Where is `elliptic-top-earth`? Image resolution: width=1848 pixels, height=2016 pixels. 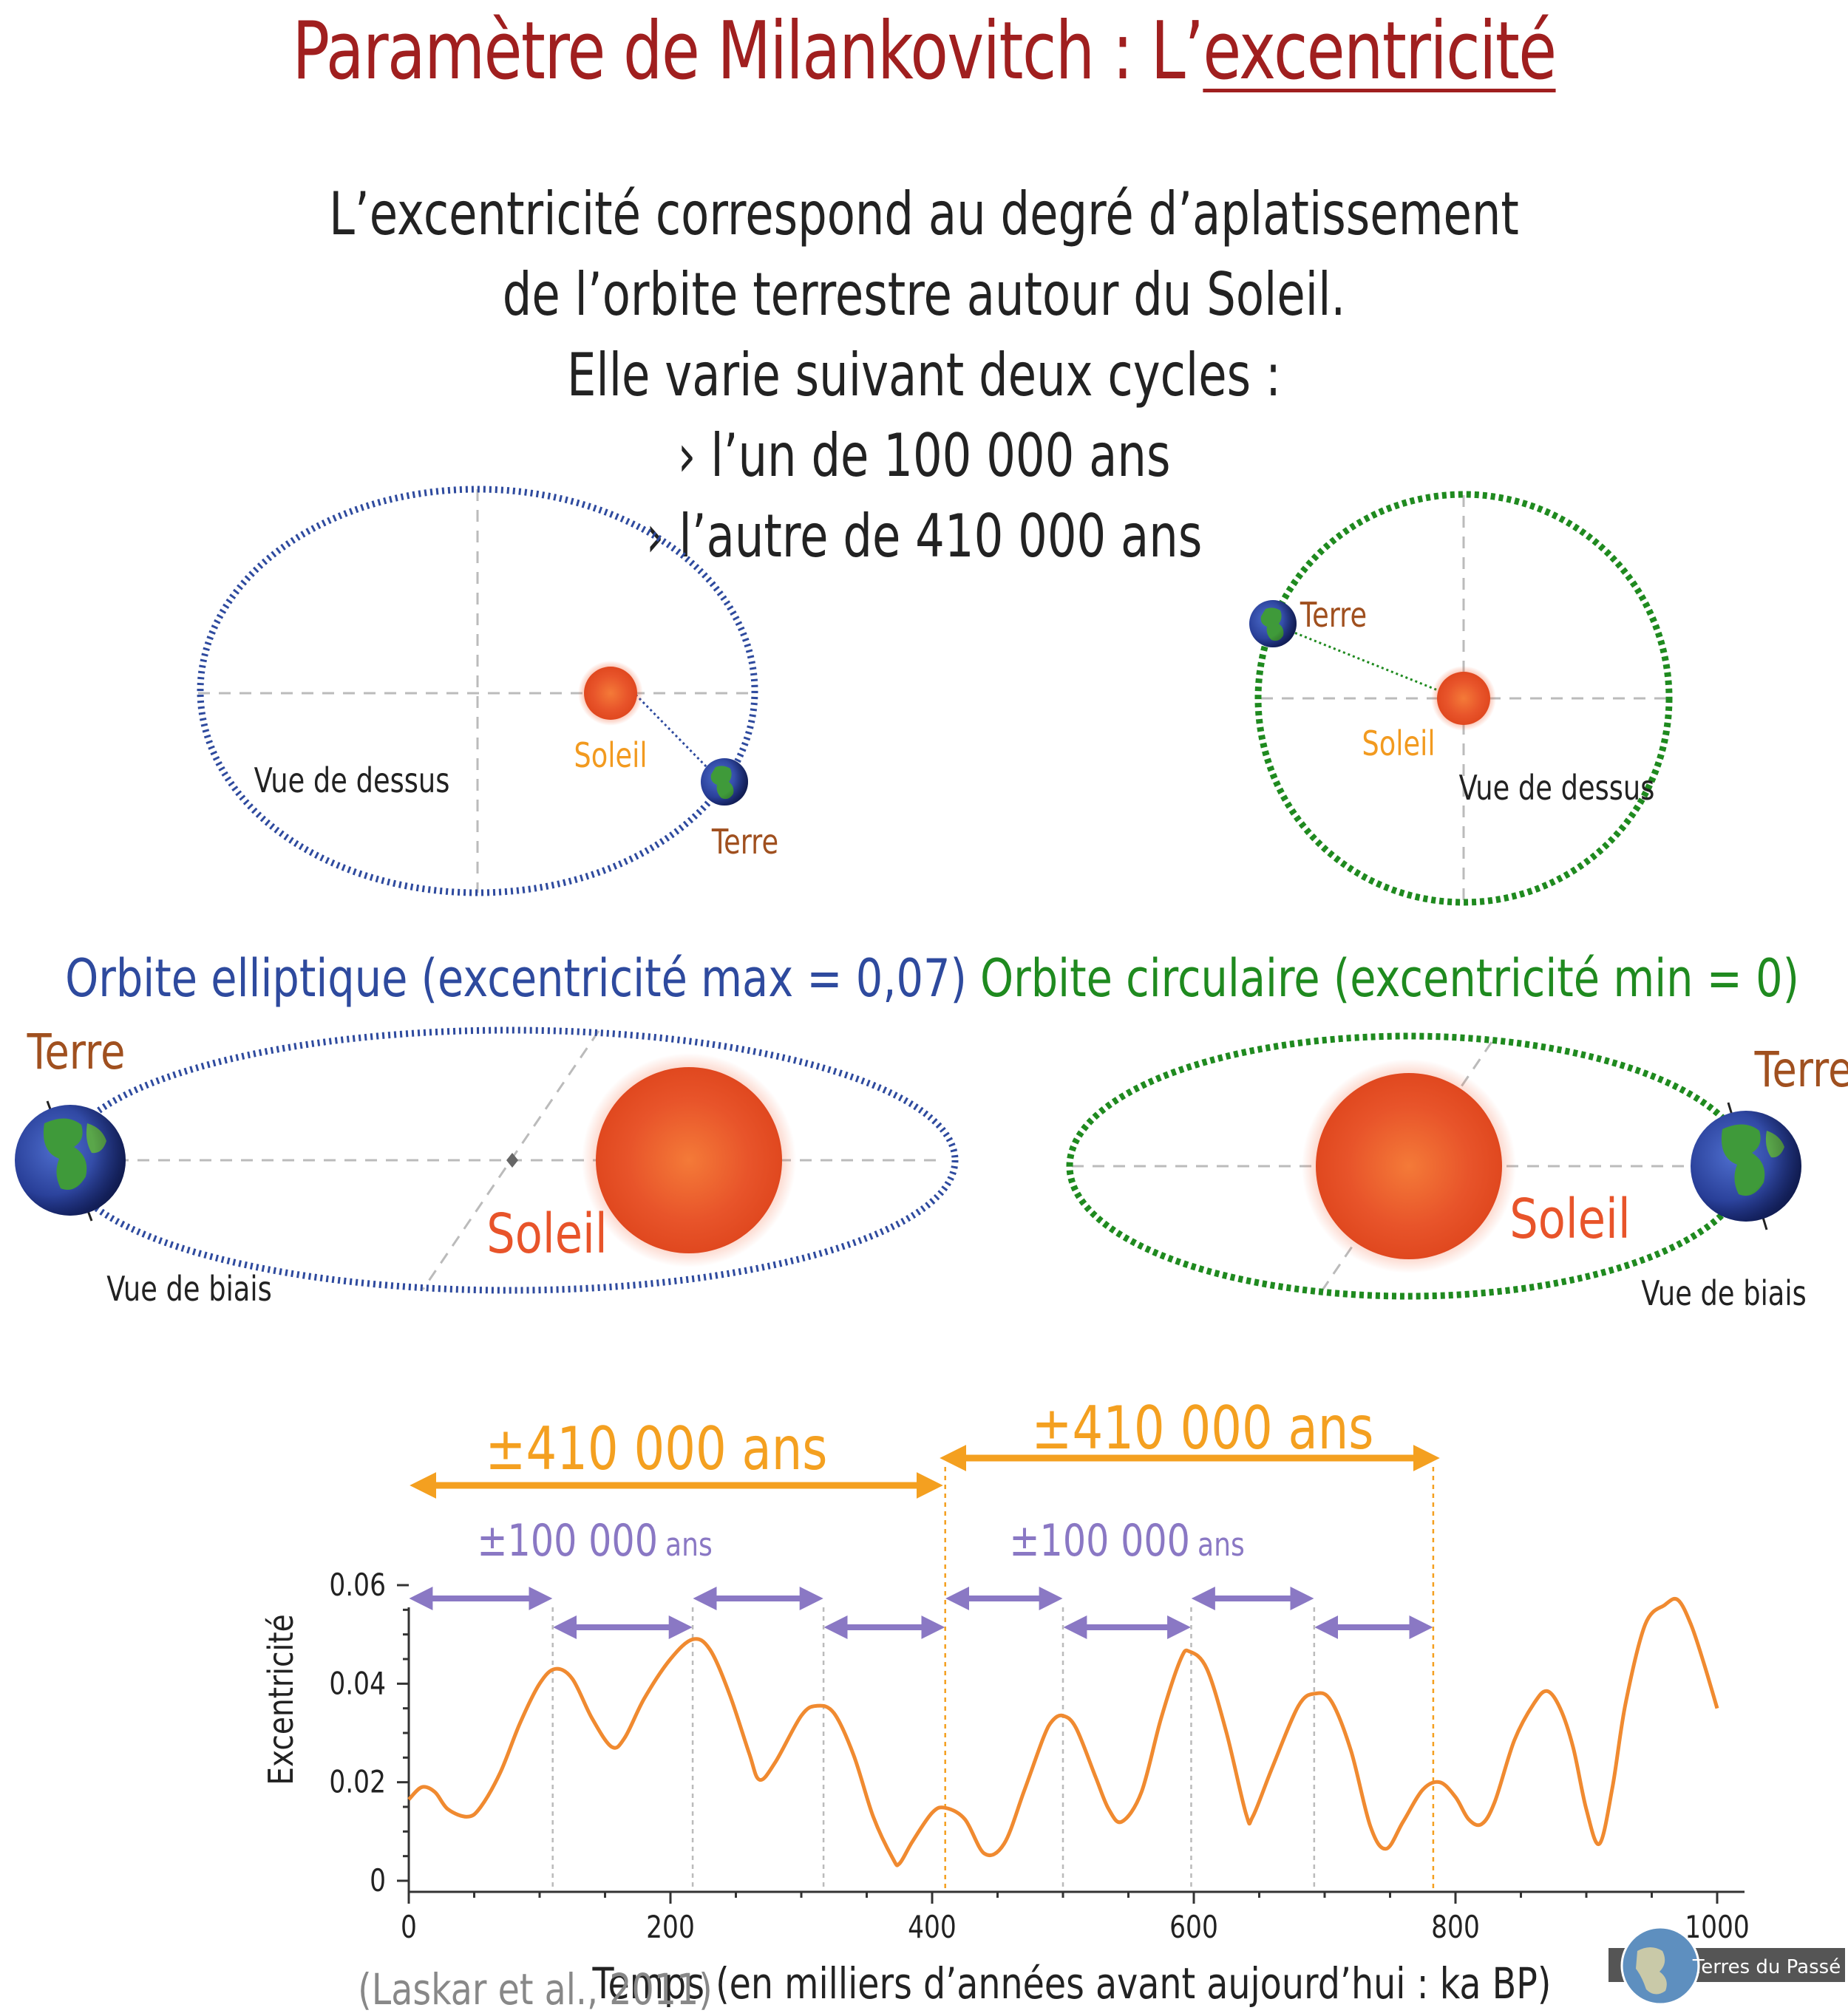
elliptic-top-earth is located at coordinates (725, 782).